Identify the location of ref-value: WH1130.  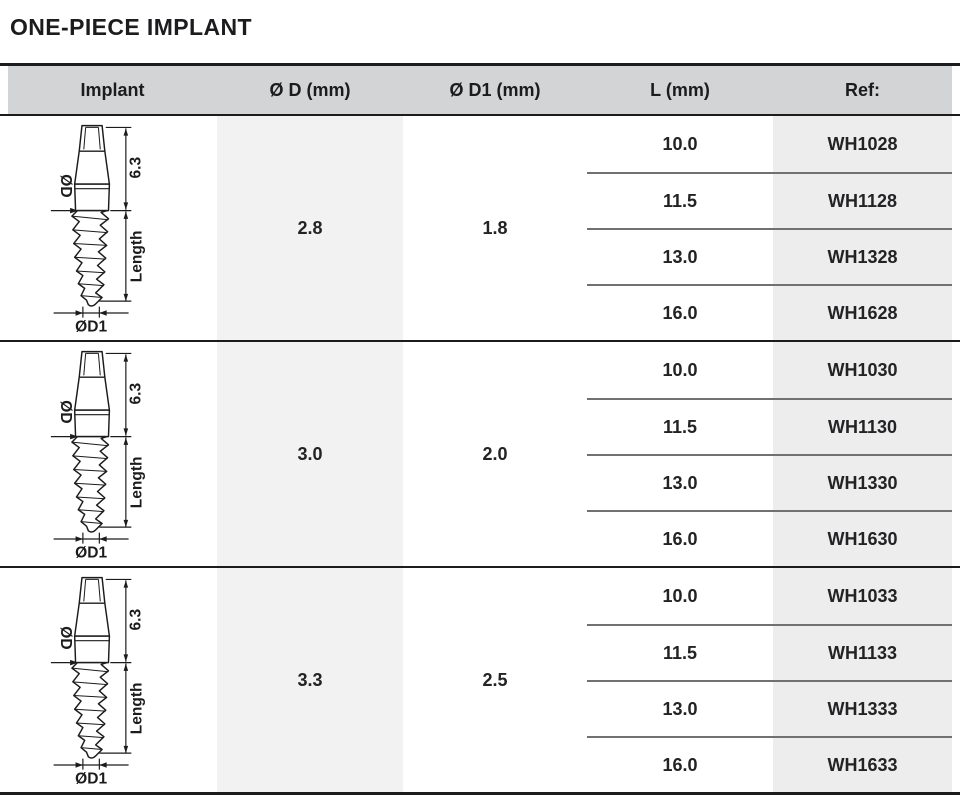
(862, 427).